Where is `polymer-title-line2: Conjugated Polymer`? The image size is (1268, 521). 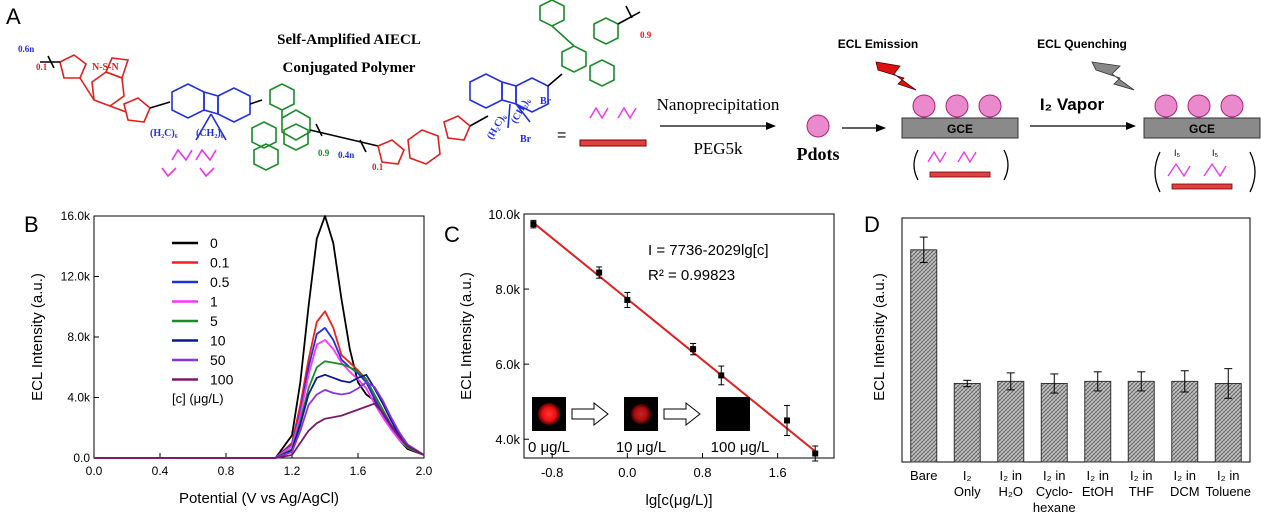
polymer-title-line2: Conjugated Polymer is located at coordinates (349, 68).